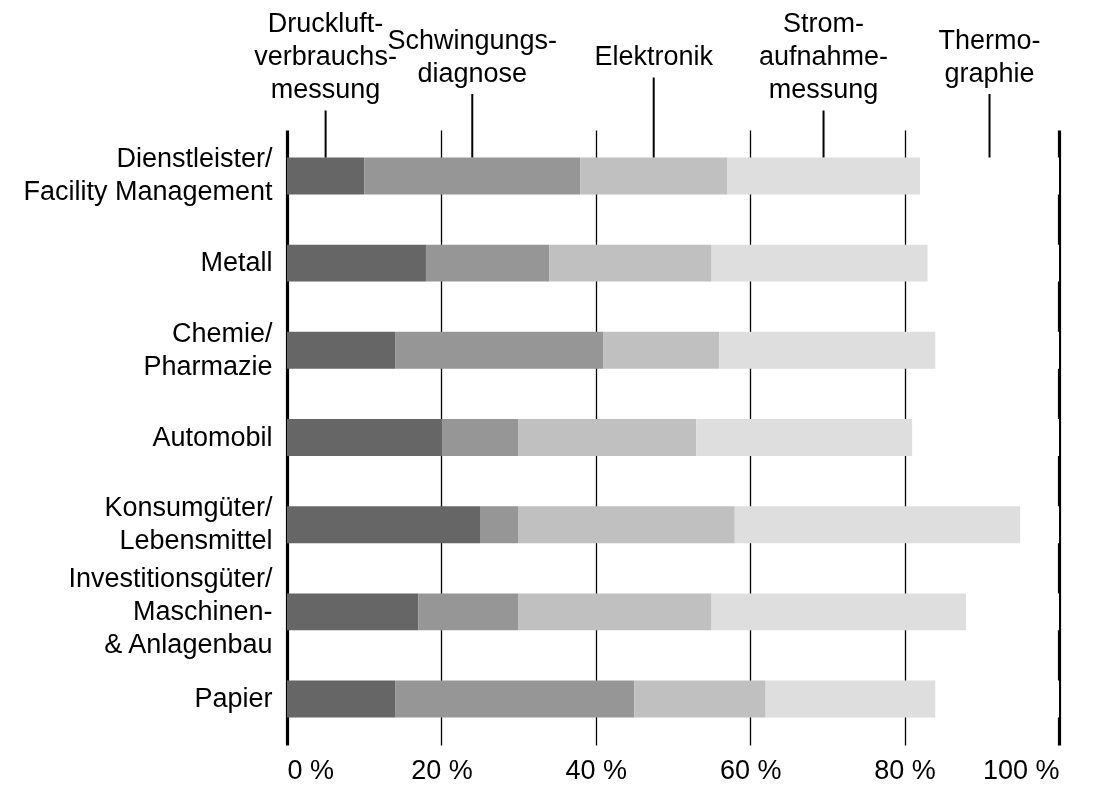 The width and height of the screenshot is (1107, 792). What do you see at coordinates (170, 610) in the screenshot?
I see `y-tick-label: Investitionsgüter/ Maschinen- & Anlagenbau` at bounding box center [170, 610].